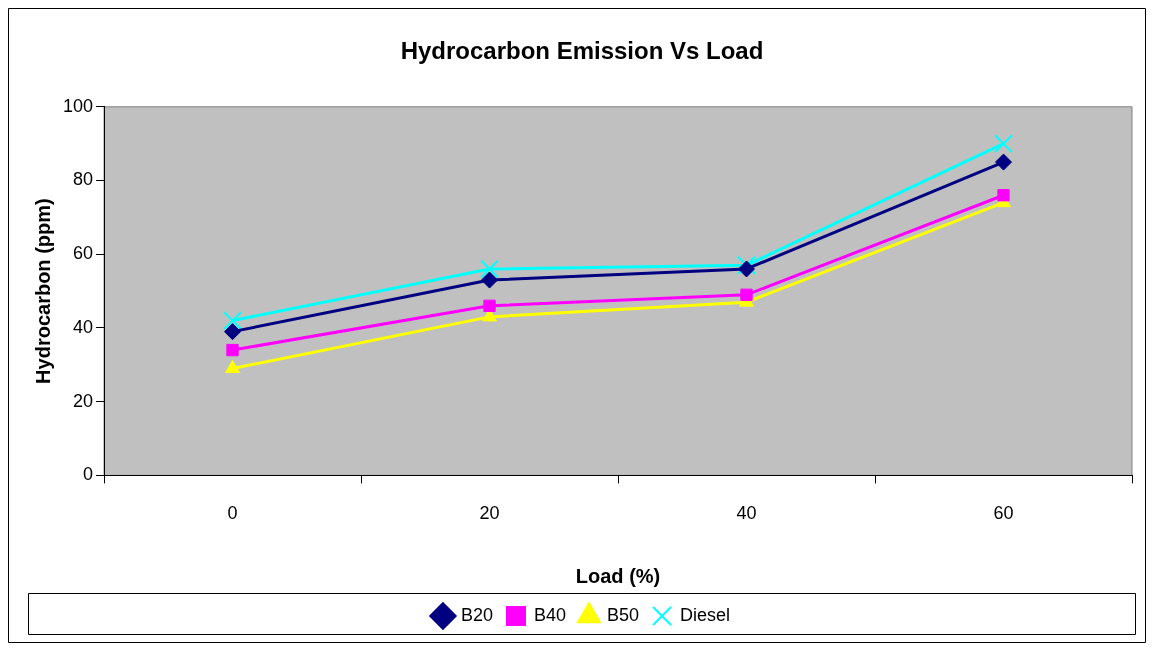 This screenshot has width=1154, height=651. What do you see at coordinates (746, 513) in the screenshot?
I see `x-tick-label: 40` at bounding box center [746, 513].